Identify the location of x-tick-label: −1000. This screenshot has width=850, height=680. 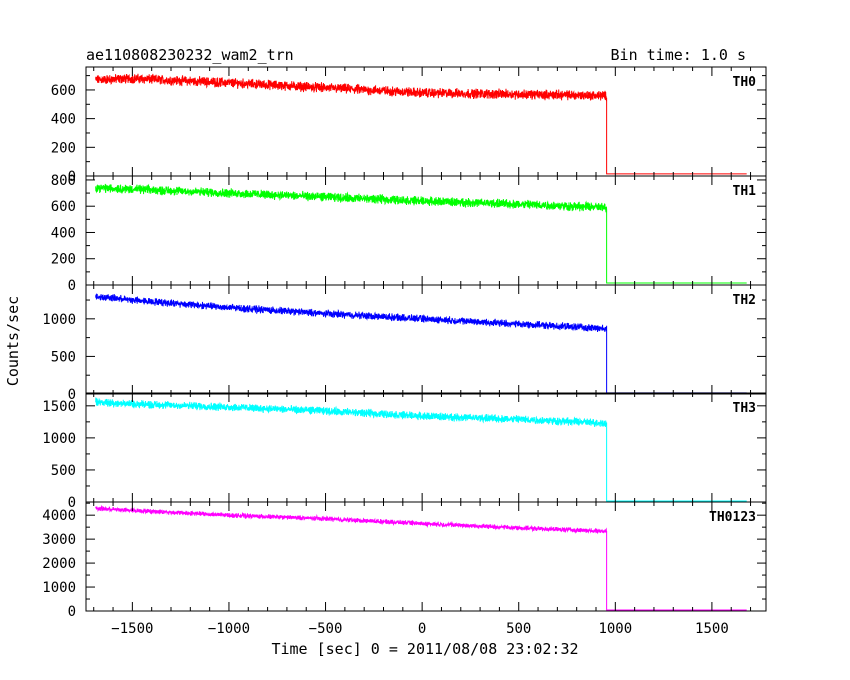
(229, 629).